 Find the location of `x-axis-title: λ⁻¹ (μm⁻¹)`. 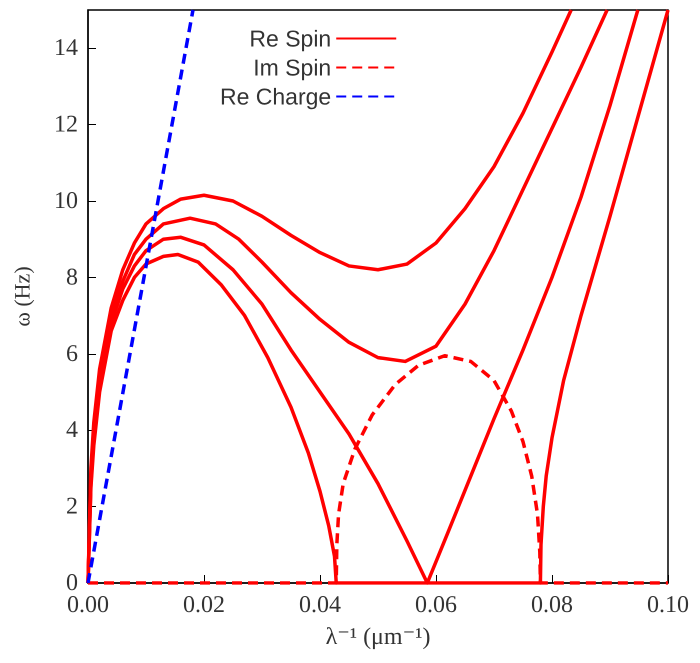

x-axis-title: λ⁻¹ (μm⁻¹) is located at coordinates (378, 637).